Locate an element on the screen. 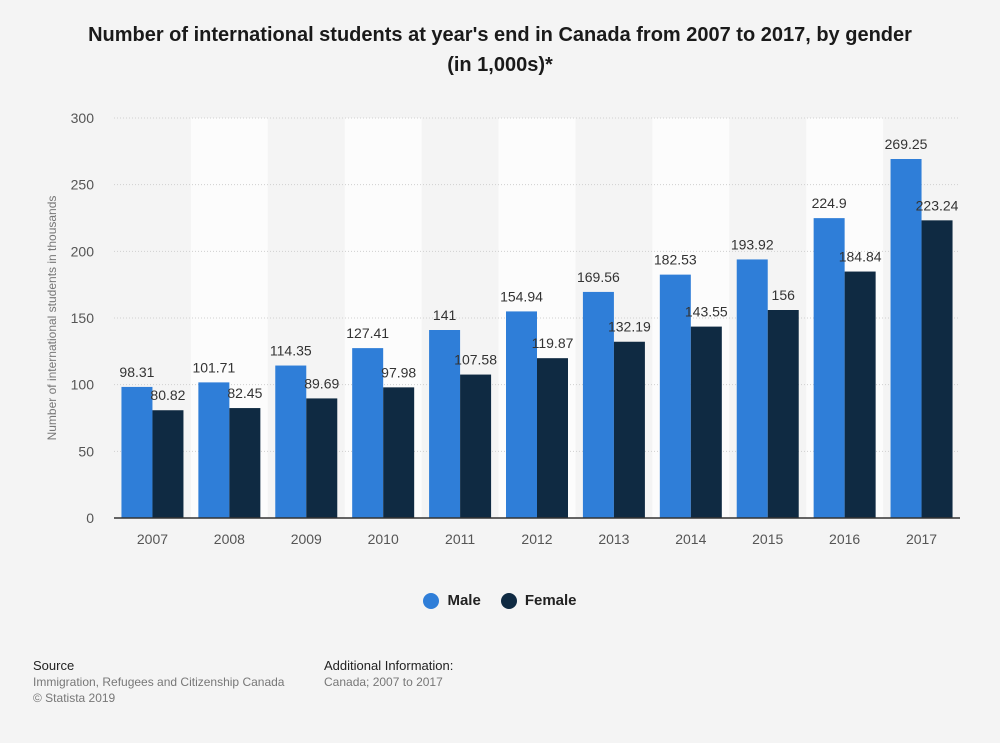 Image resolution: width=1000 pixels, height=743 pixels. bar-female-2015 is located at coordinates (783, 414).